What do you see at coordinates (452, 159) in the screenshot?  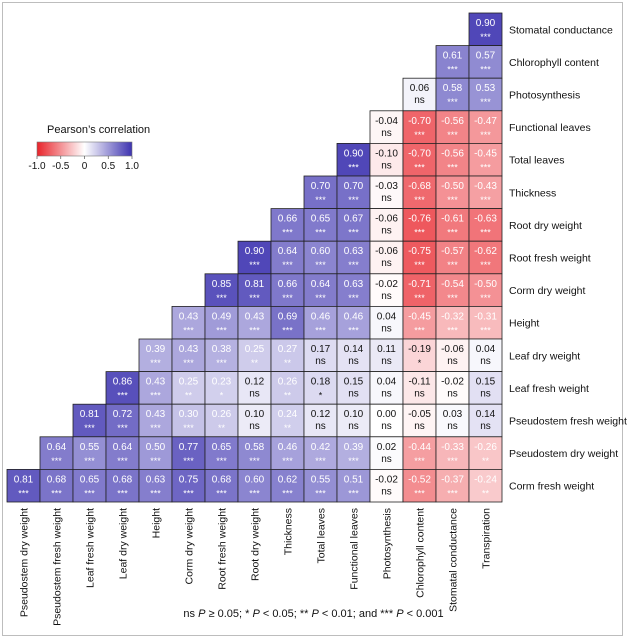 I see `heatmap-cell: -0.56 ***` at bounding box center [452, 159].